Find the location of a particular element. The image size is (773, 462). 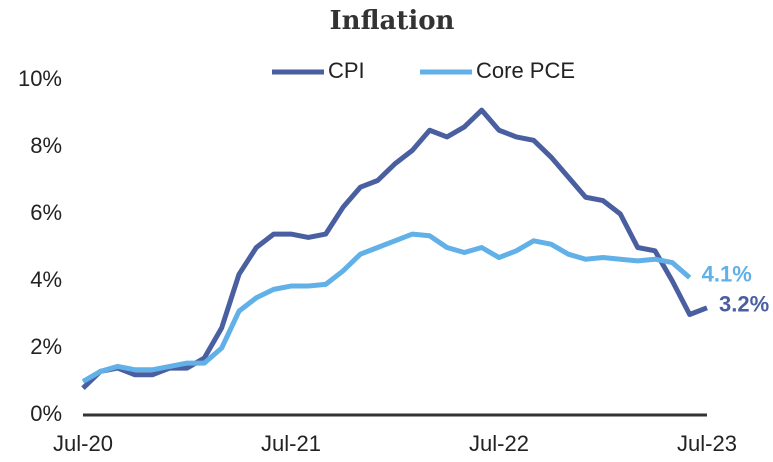

y-tick-label: 8% is located at coordinates (46, 145).